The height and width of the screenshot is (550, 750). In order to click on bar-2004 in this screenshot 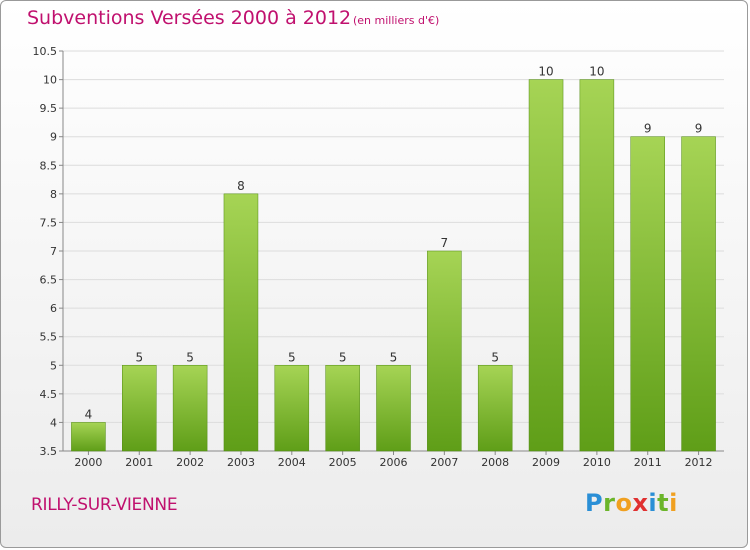, I will do `click(292, 408)`.